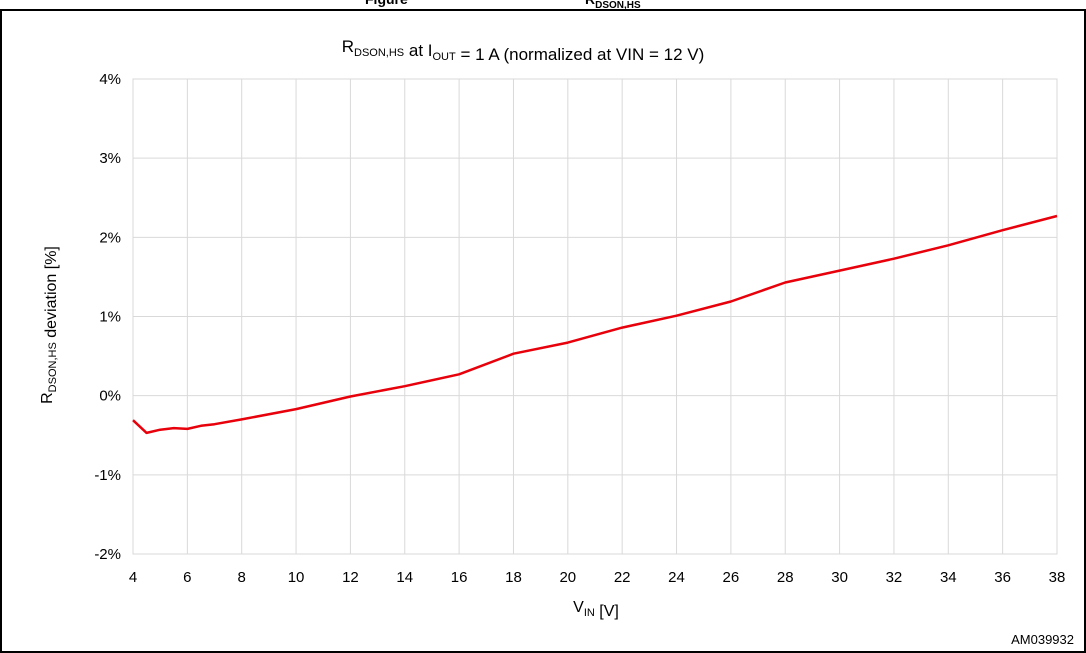 The image size is (1086, 653). I want to click on x-tick-label: 6, so click(187, 577).